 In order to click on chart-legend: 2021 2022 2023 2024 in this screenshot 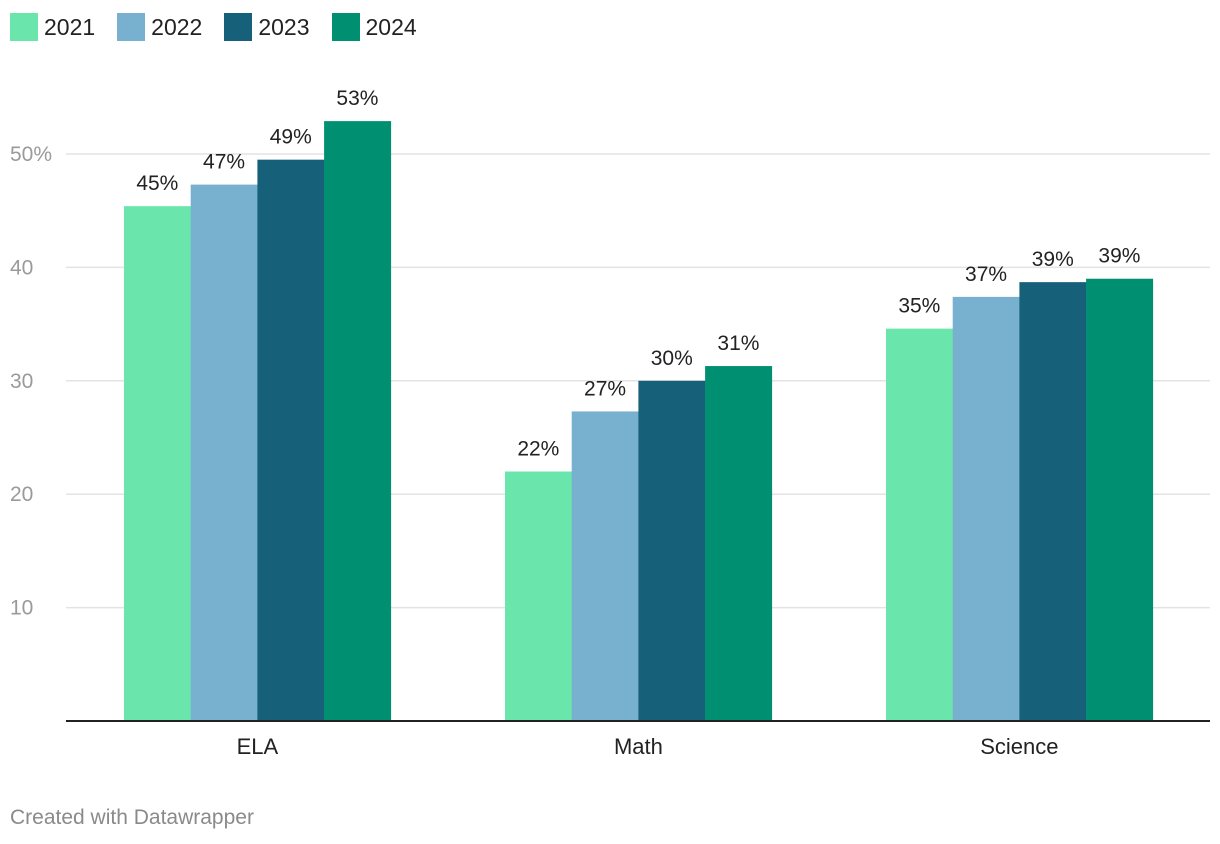, I will do `click(224, 27)`.